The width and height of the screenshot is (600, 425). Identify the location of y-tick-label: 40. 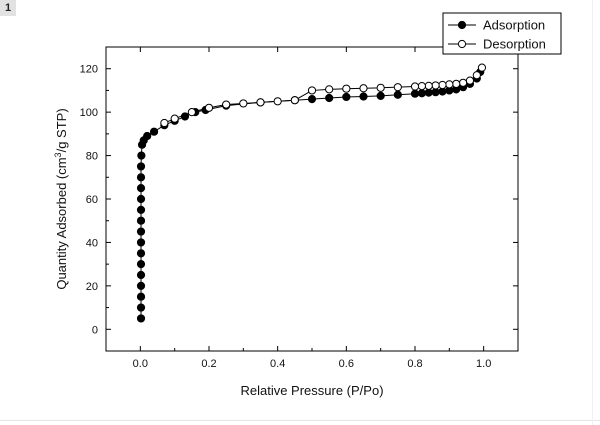
(92, 243).